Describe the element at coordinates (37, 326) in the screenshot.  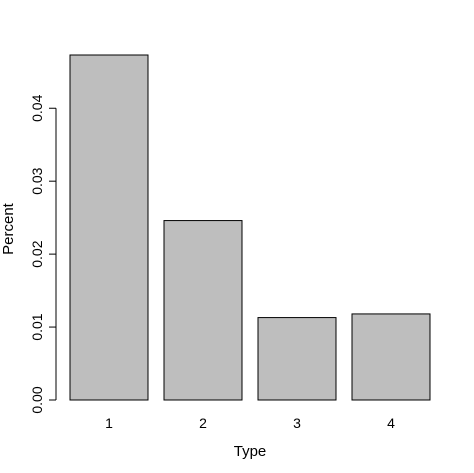
I see `y-tick-label: 0.01` at that location.